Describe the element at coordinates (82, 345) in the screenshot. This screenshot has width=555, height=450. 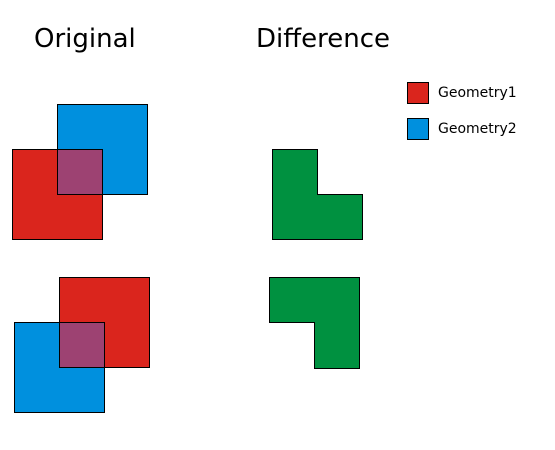
I see `bottom-overlap-region` at that location.